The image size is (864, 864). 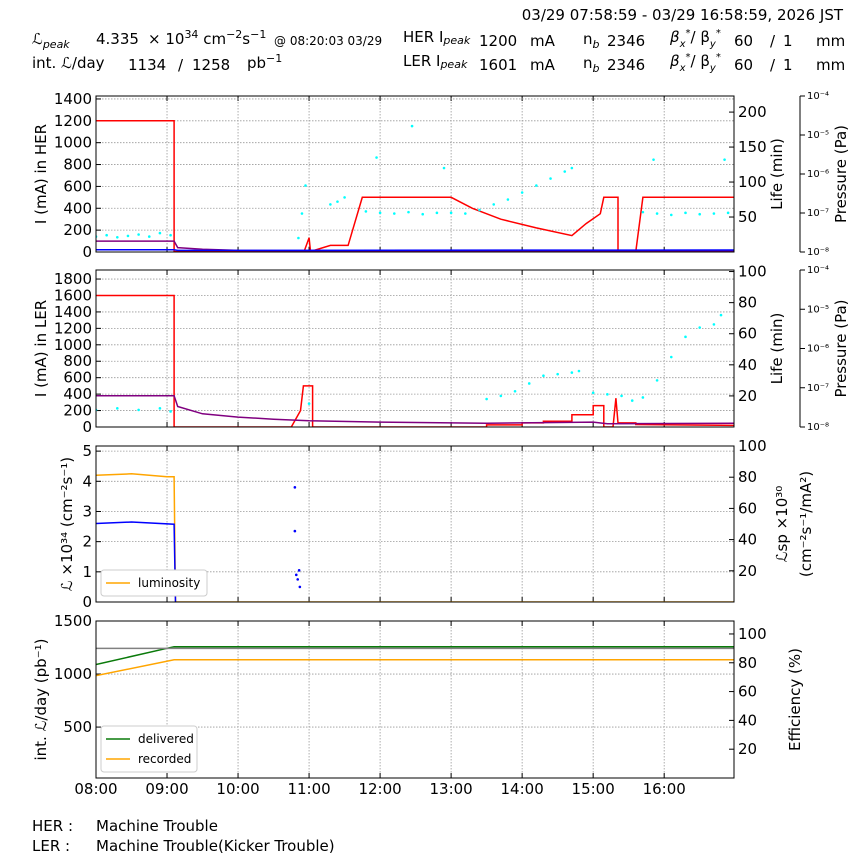 What do you see at coordinates (191, 34) in the screenshot?
I see `sup: 34` at bounding box center [191, 34].